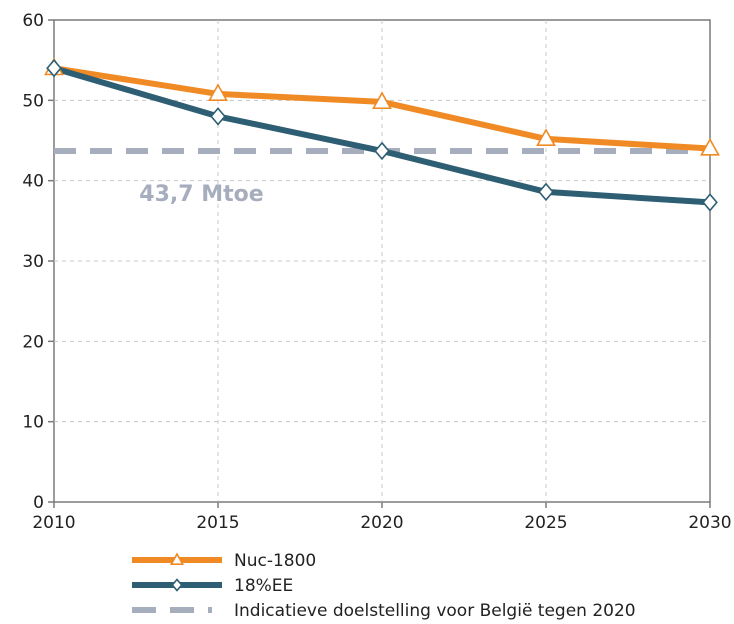  What do you see at coordinates (545, 523) in the screenshot?
I see `x-tick-label: 2025` at bounding box center [545, 523].